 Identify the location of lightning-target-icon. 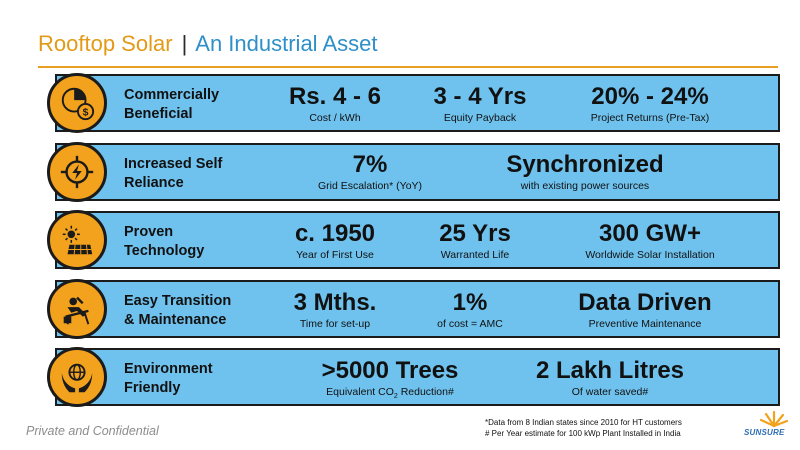
(77, 172).